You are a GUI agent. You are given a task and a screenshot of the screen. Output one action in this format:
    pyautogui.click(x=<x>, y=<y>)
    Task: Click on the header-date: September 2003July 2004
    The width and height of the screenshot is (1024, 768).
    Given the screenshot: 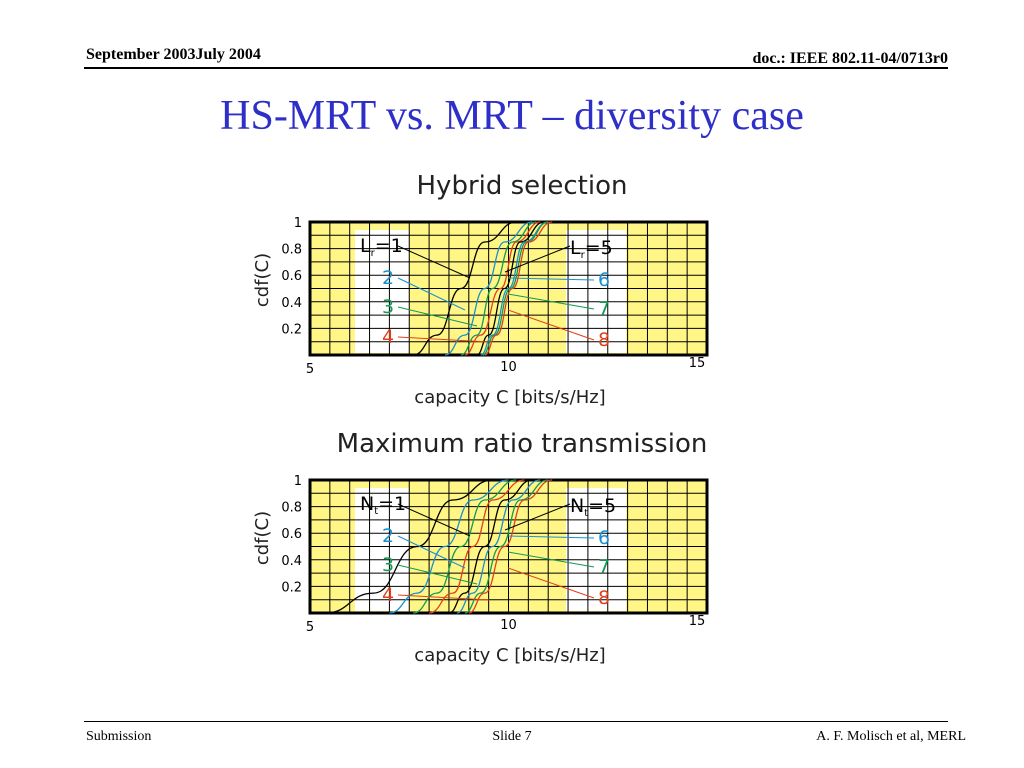 What is the action you would take?
    pyautogui.click(x=173, y=54)
    